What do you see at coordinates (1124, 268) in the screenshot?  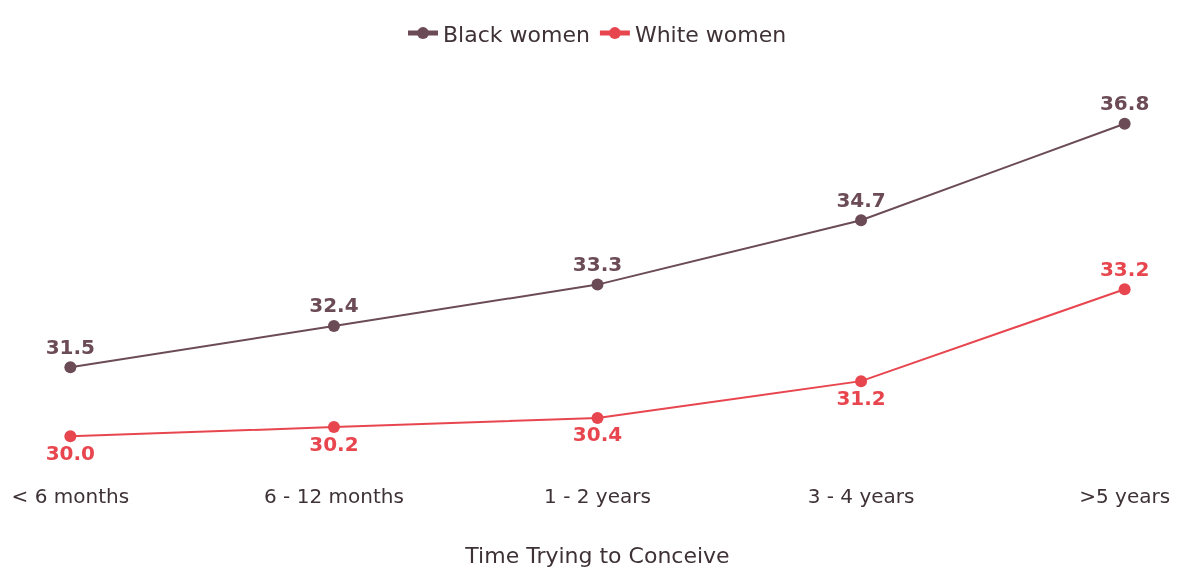 I see `data-label: 33.2` at bounding box center [1124, 268].